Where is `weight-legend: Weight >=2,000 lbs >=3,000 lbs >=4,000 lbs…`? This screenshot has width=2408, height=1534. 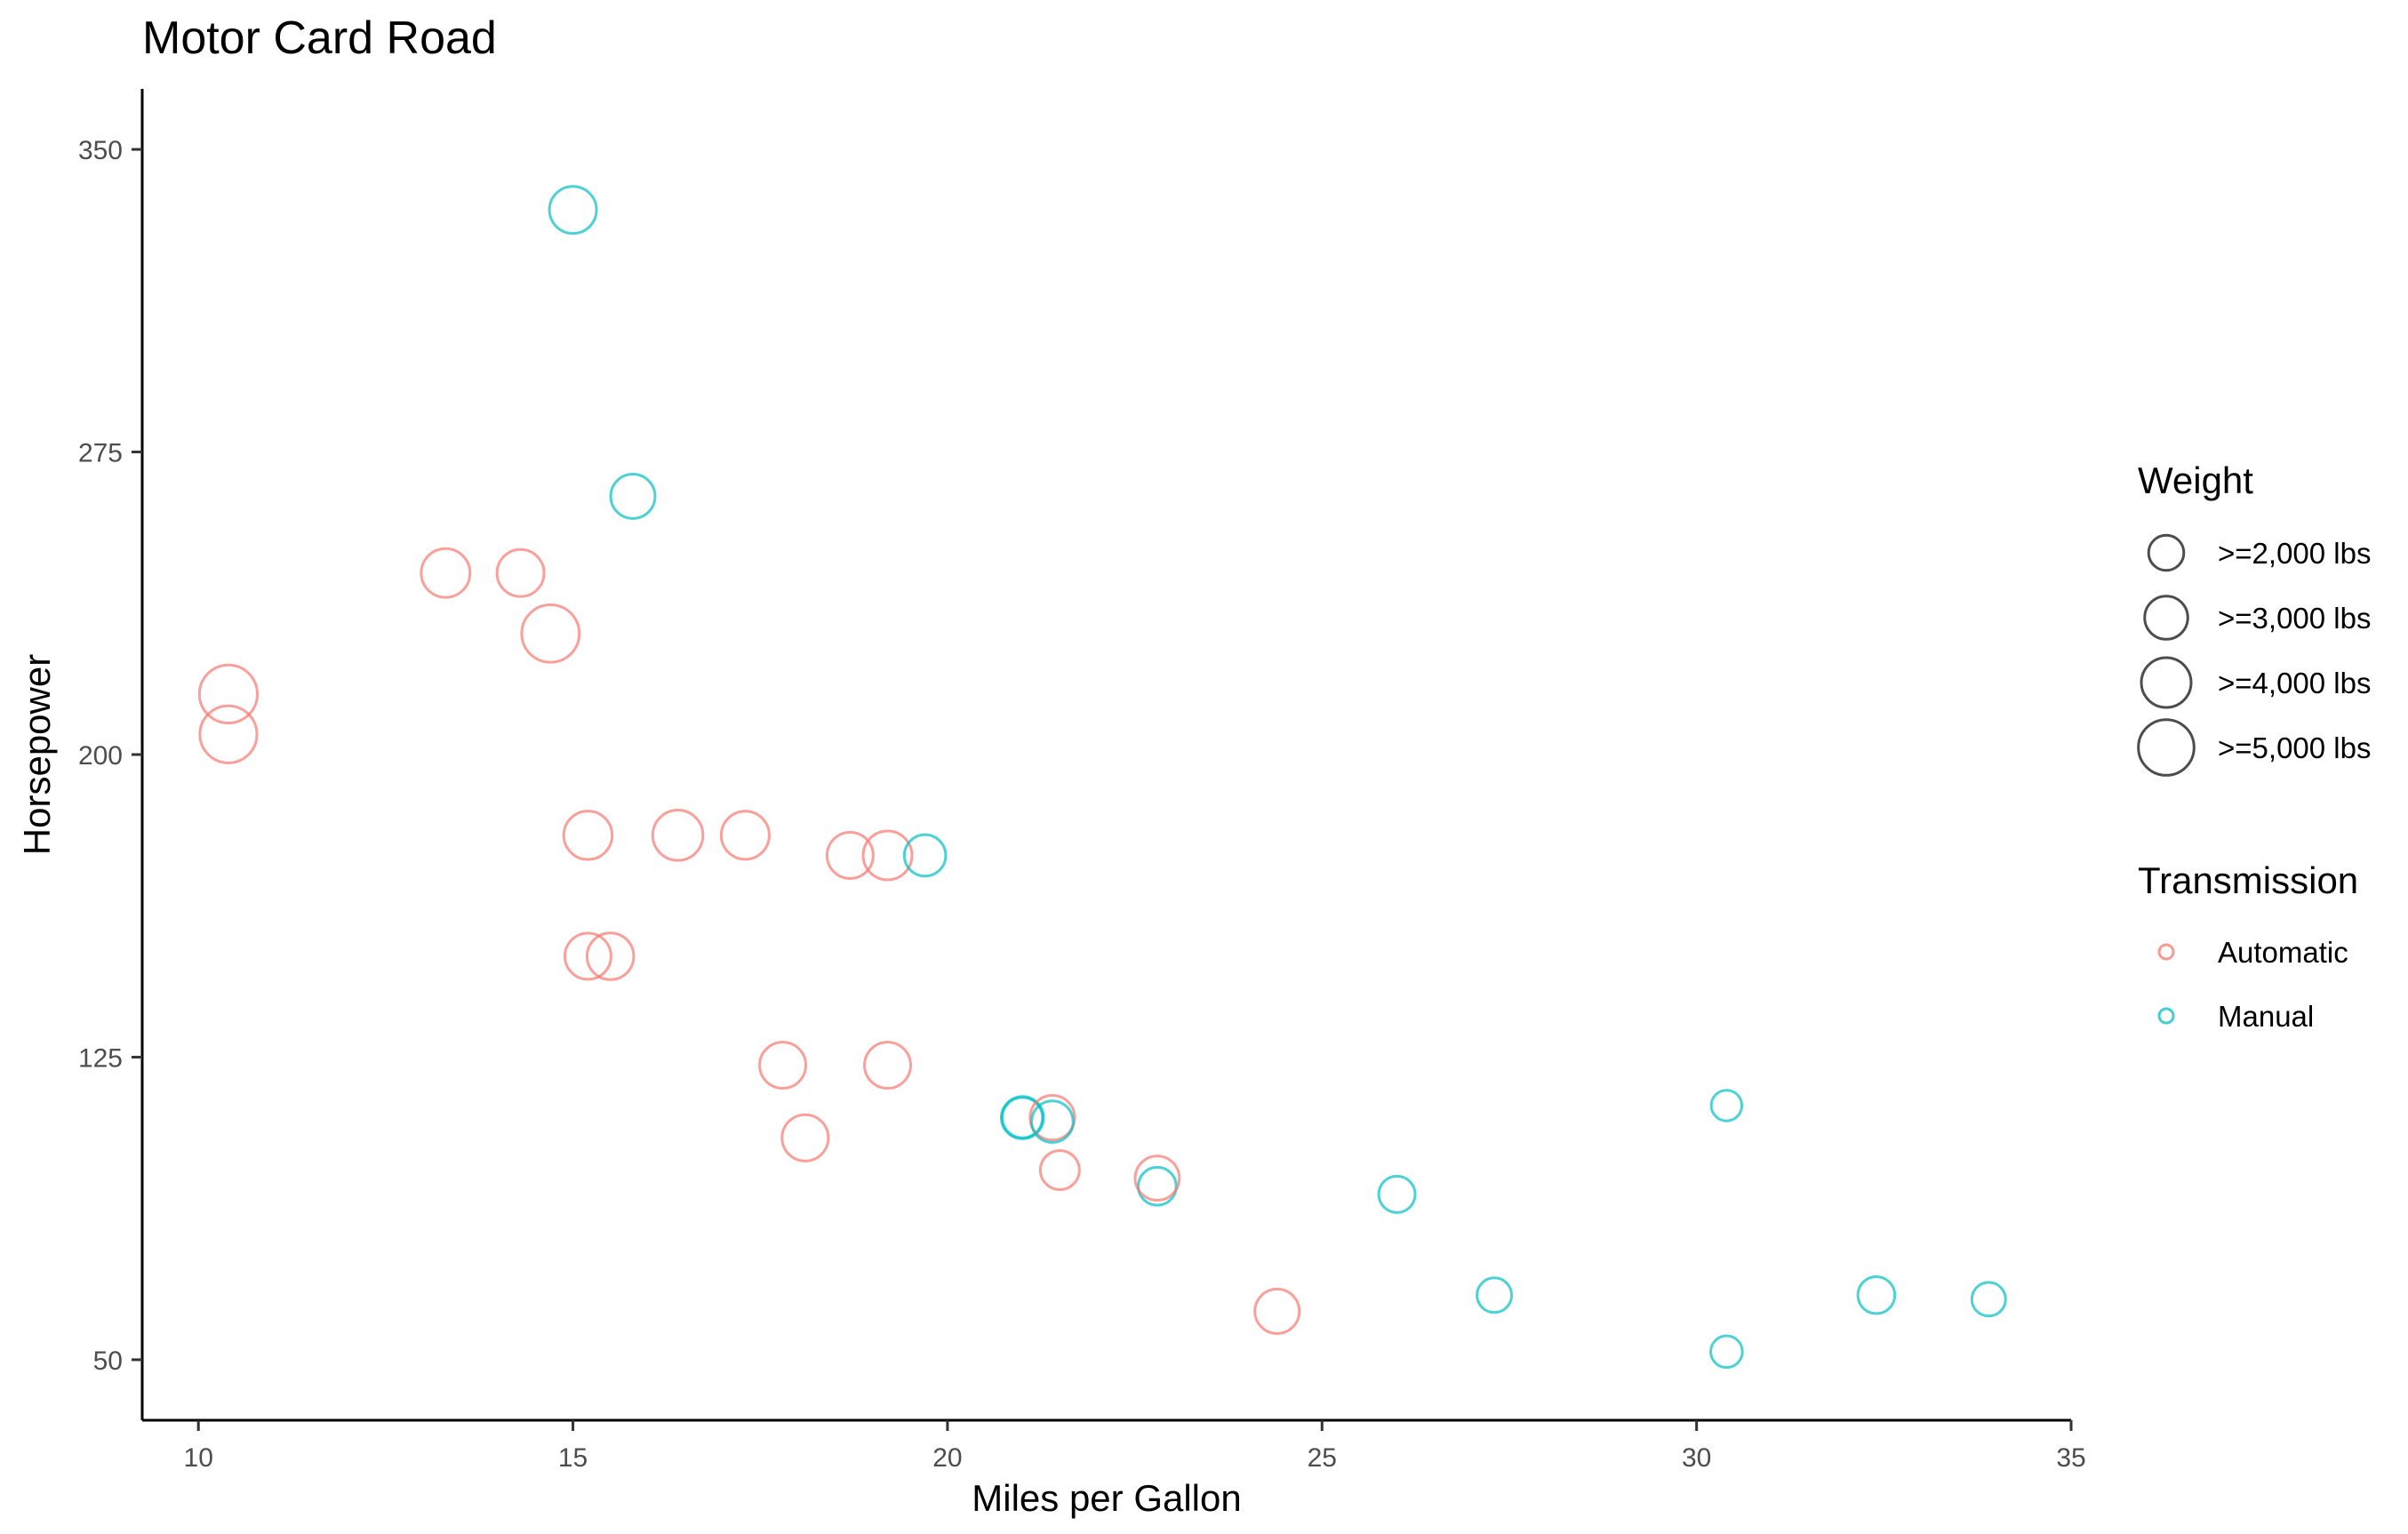
weight-legend: Weight >=2,000 lbs >=3,000 lbs >=4,000 lbs… is located at coordinates (2254, 618).